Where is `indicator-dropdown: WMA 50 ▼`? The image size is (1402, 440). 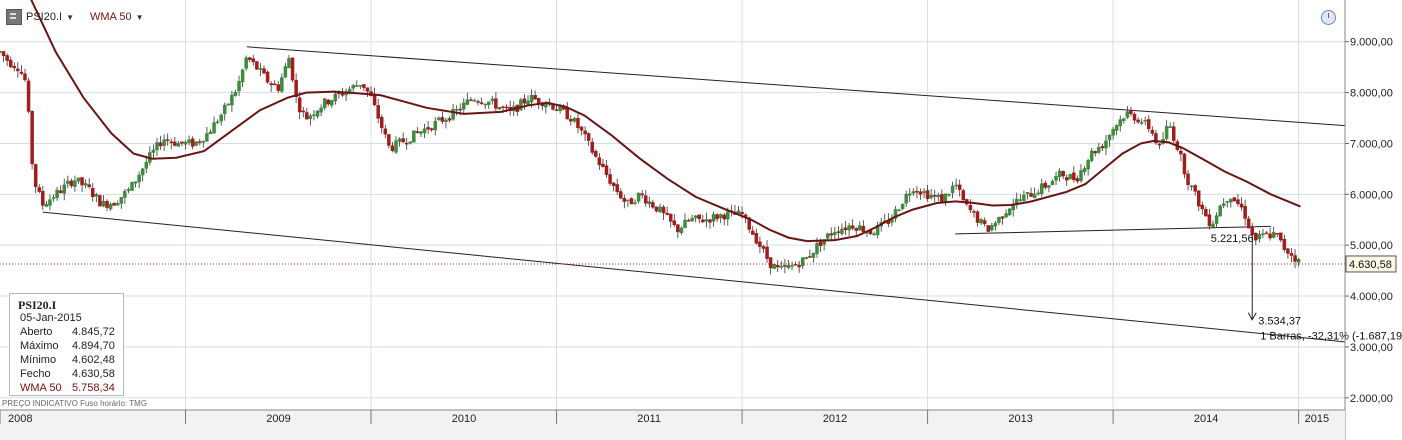 indicator-dropdown: WMA 50 ▼ is located at coordinates (117, 17).